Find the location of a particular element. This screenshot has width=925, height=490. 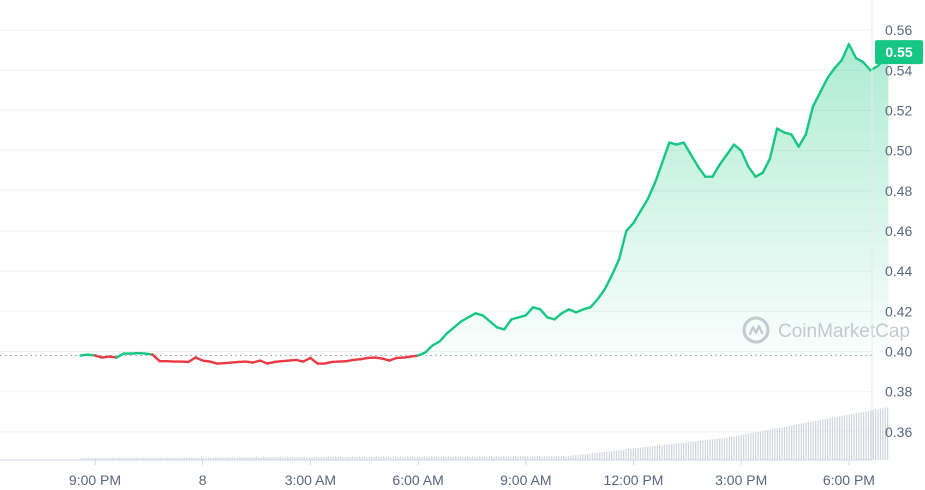

current-price-label: 0.55 is located at coordinates (898, 52).